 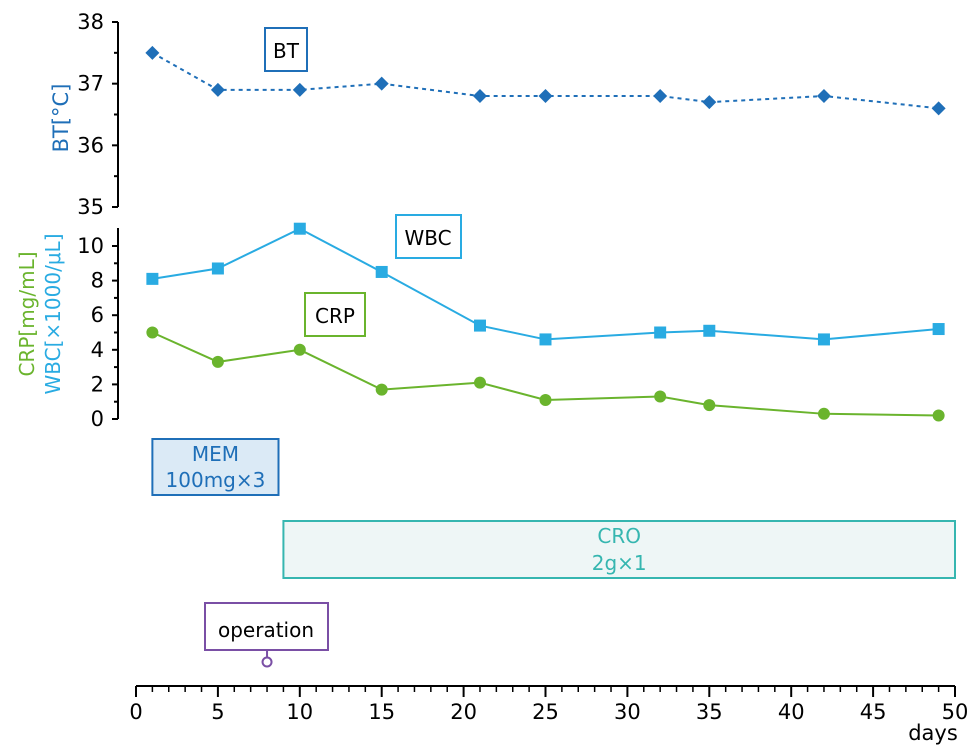 I want to click on x-axis-ticks: 0 5 10 15 20 25 30 35 40 45 50, so click(x=548, y=705).